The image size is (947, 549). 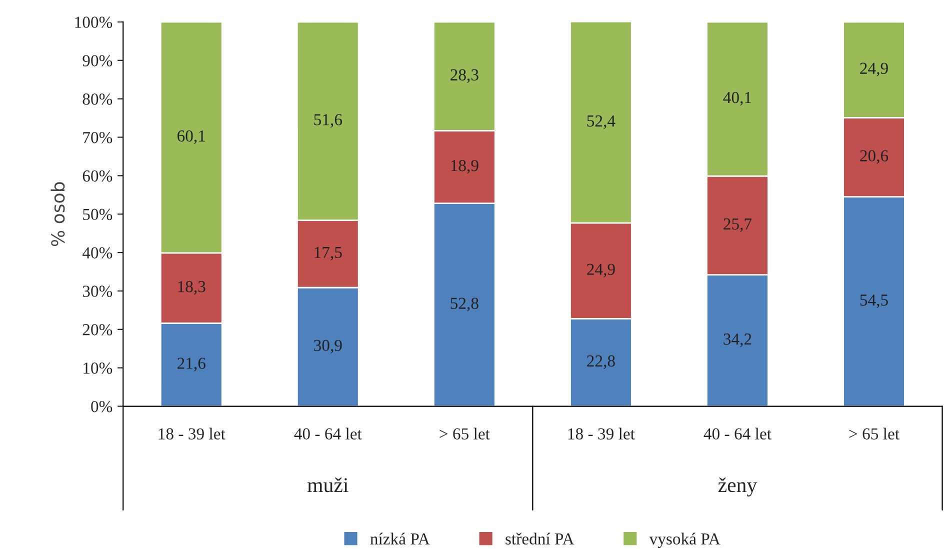 I want to click on y-tick-label: 50%, so click(x=97, y=214).